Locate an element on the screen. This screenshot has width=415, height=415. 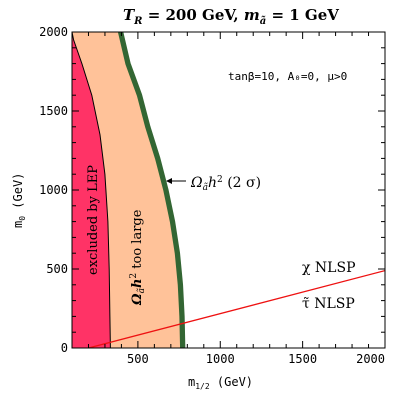
y-tick-label: 0 is located at coordinates (64, 348).